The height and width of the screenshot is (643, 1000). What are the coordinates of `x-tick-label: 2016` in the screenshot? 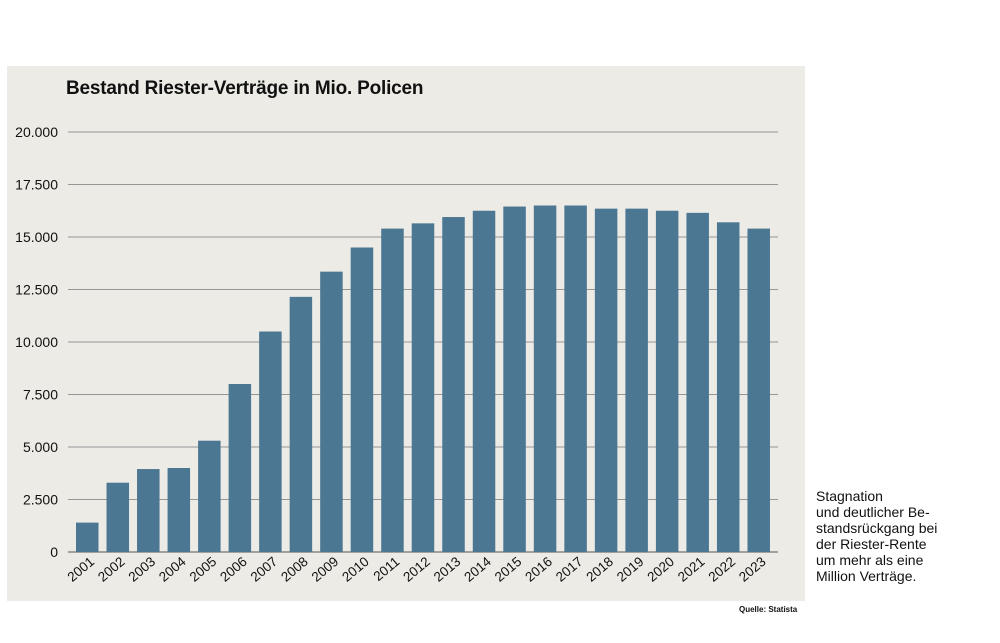 It's located at (538, 569).